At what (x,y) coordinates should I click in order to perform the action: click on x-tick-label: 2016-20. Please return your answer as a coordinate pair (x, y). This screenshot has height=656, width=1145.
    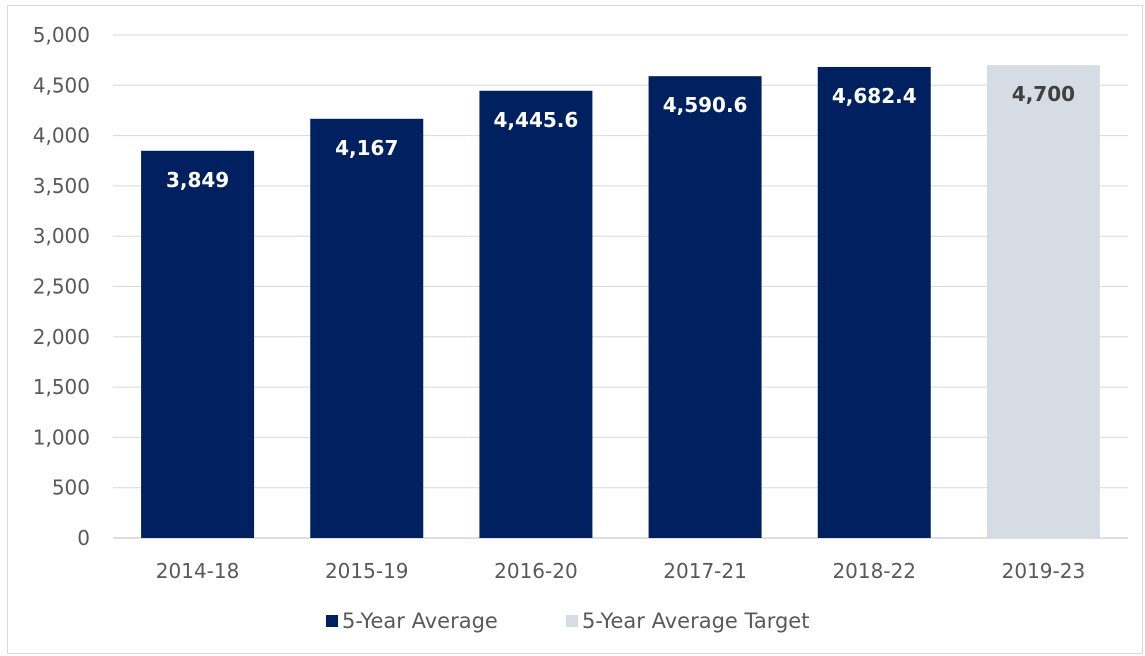
    Looking at the image, I should click on (536, 571).